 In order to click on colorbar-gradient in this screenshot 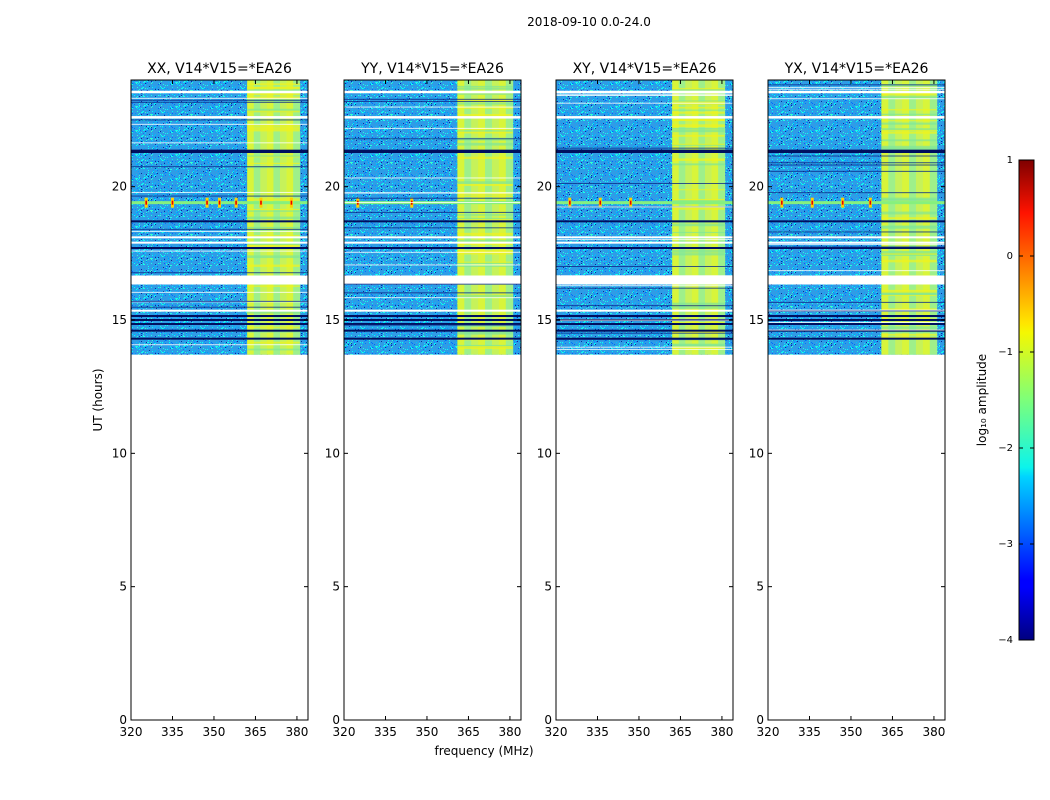, I will do `click(1026, 400)`.